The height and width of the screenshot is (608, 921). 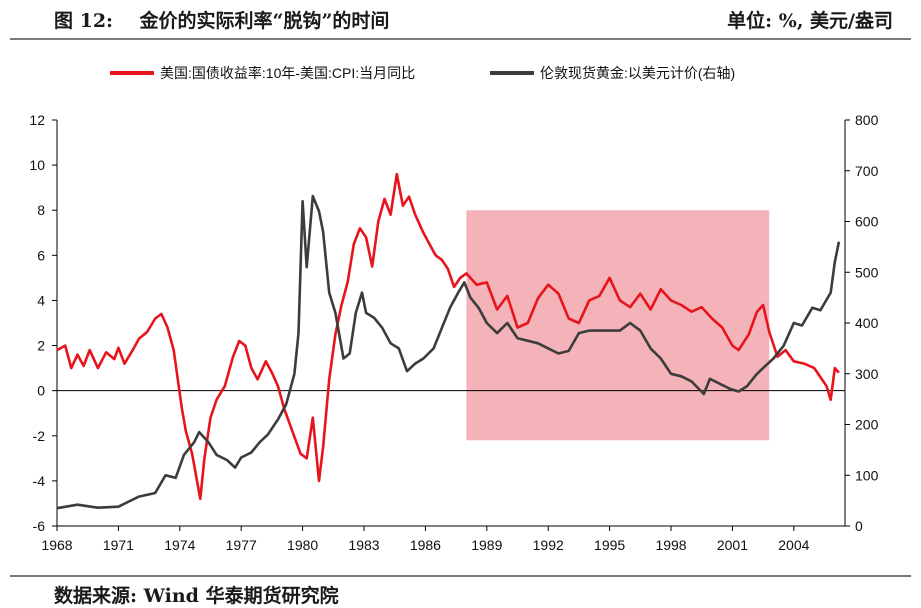 What do you see at coordinates (179, 545) in the screenshot?
I see `x-tick-label: 1974` at bounding box center [179, 545].